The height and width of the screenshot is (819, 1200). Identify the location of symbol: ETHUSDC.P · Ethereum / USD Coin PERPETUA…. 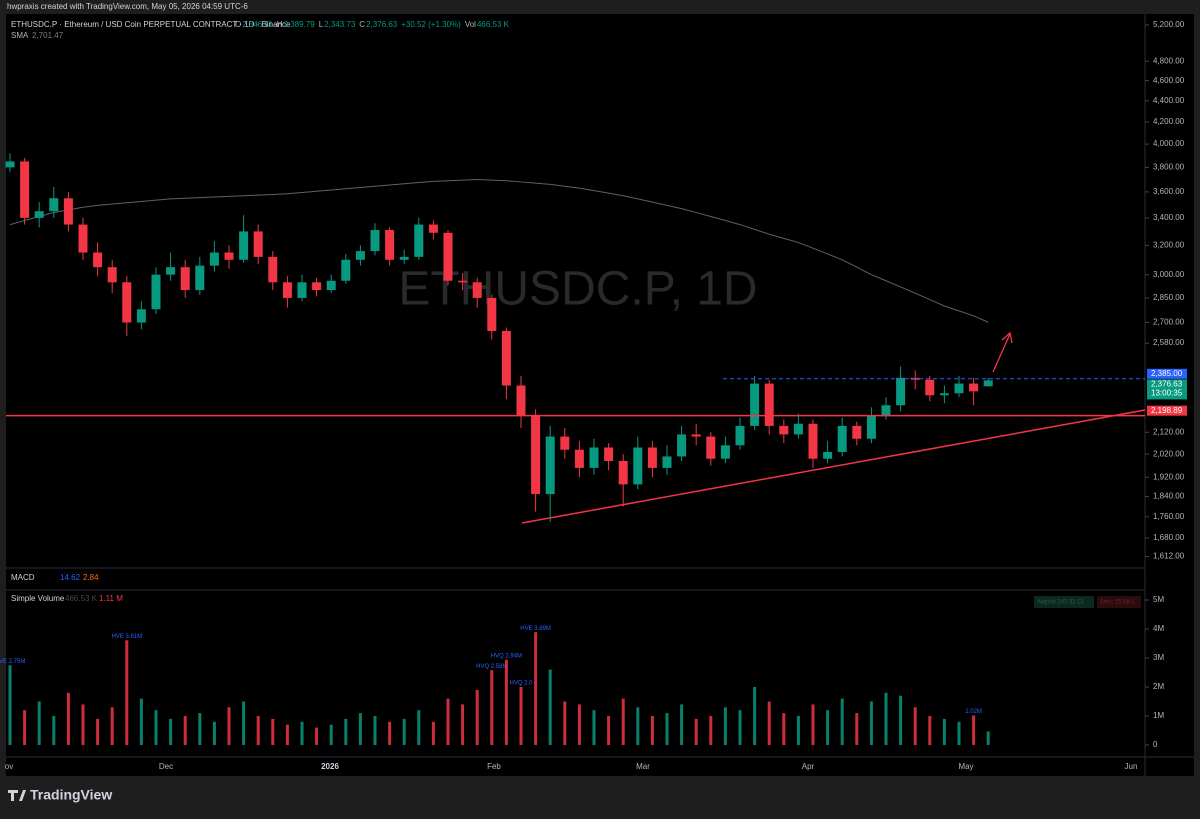
(151, 24).